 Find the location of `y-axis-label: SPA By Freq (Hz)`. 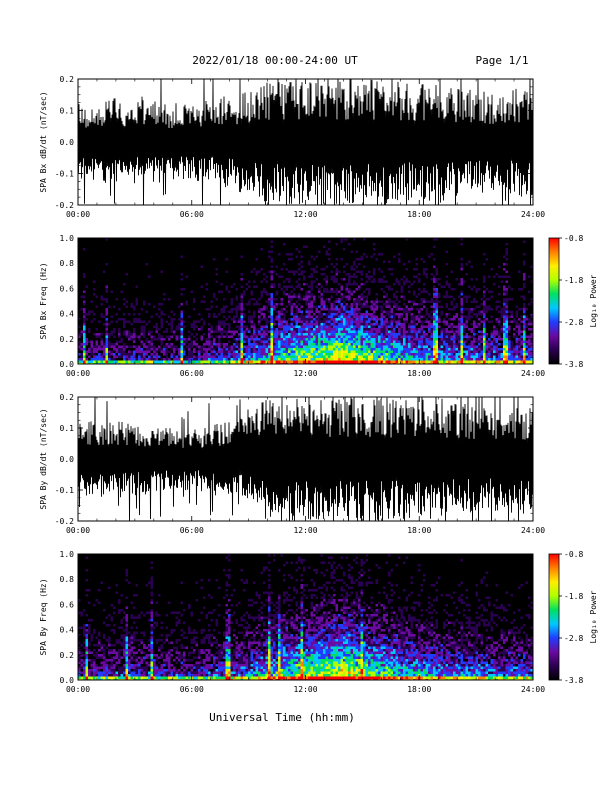

y-axis-label: SPA By Freq (Hz) is located at coordinates (43, 616).